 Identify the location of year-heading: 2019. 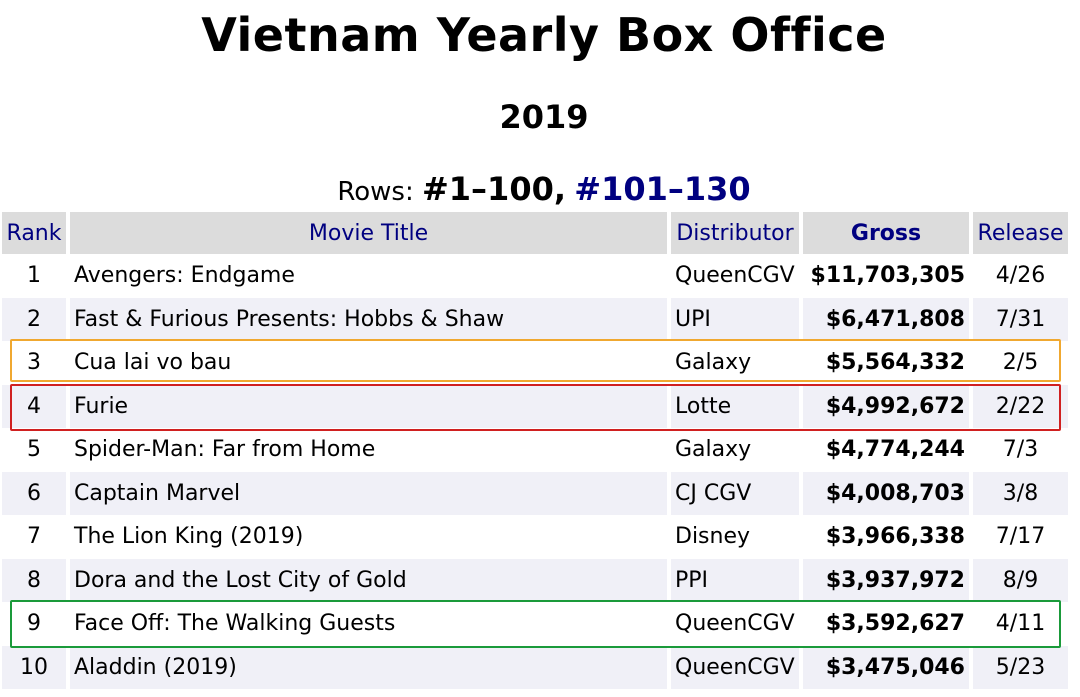
(544, 117).